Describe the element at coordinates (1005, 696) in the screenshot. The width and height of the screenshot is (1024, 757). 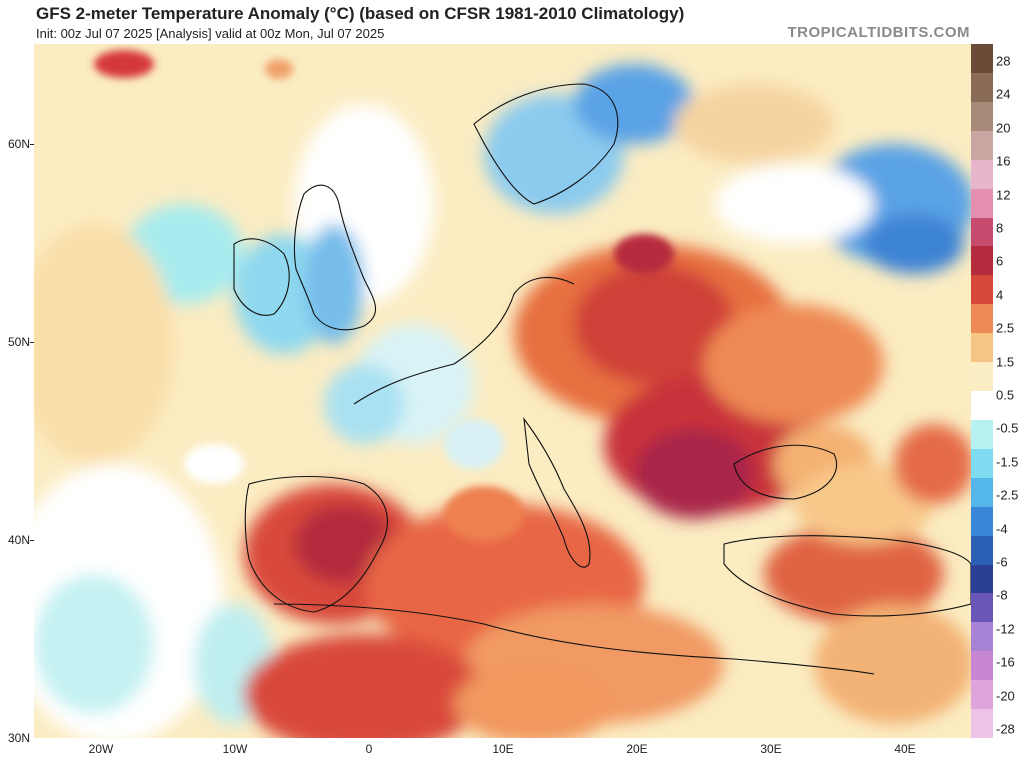
I see `color-scale-label: -20` at that location.